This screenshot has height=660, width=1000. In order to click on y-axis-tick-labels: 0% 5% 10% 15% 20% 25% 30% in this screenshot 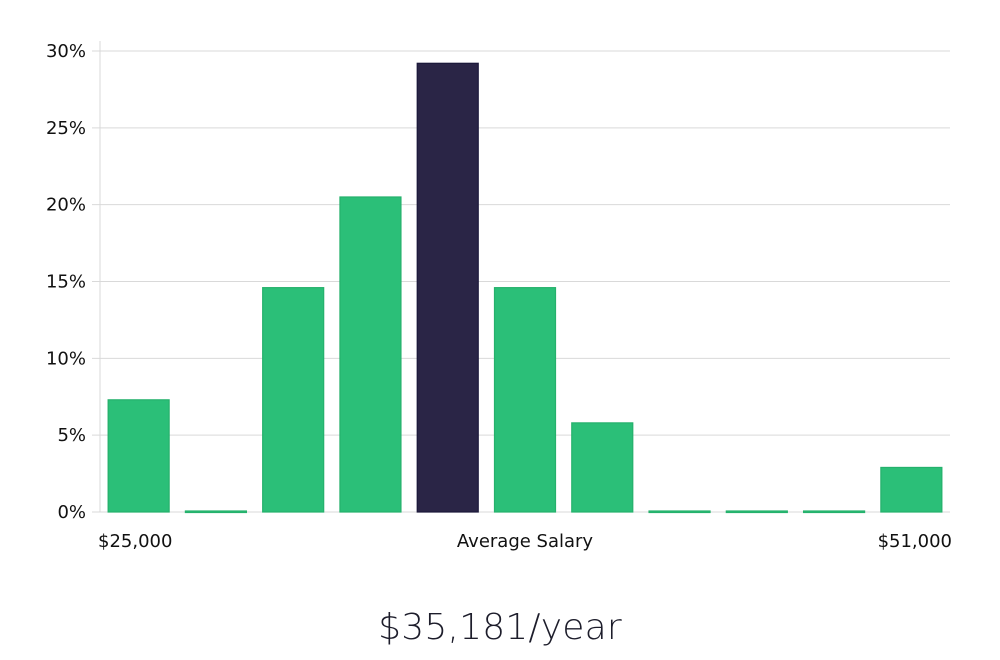, I will do `click(66, 282)`.